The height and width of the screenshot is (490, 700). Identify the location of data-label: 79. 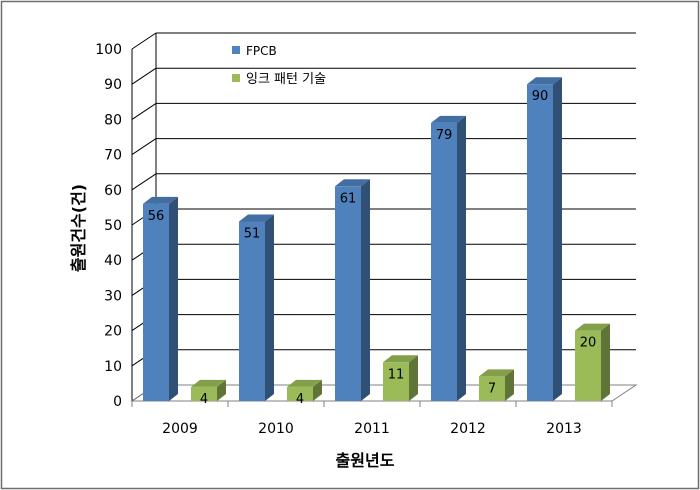
(444, 135).